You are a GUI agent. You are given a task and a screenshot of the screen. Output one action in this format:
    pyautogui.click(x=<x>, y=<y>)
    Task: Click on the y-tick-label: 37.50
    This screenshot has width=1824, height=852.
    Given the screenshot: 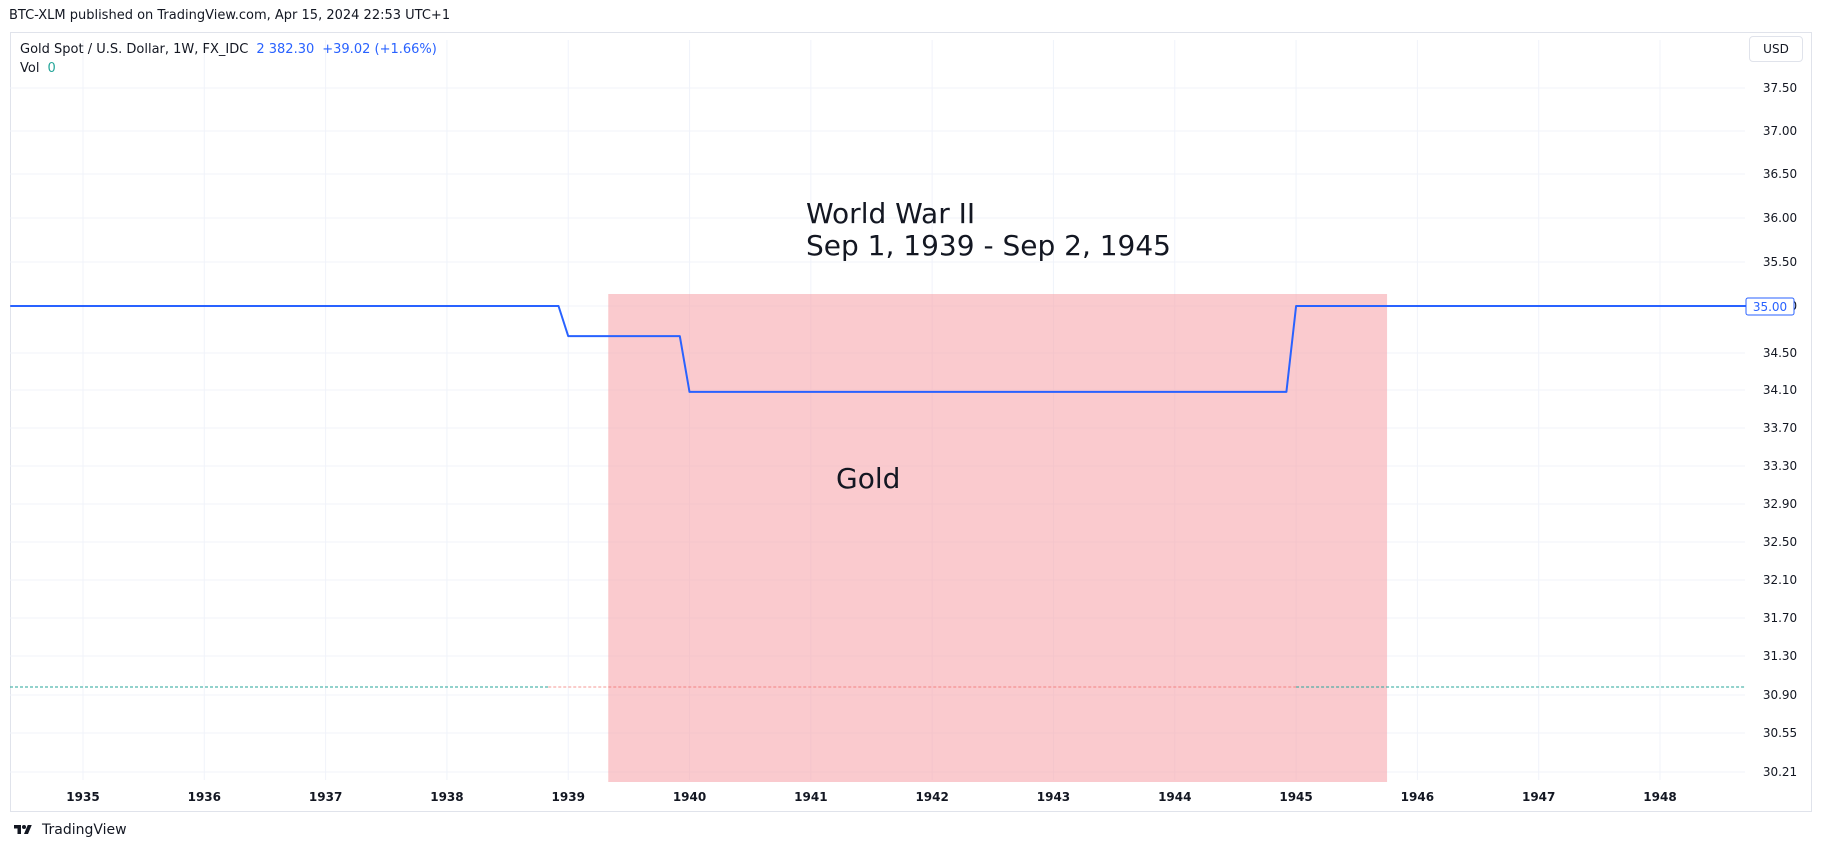 What is the action you would take?
    pyautogui.click(x=1780, y=88)
    